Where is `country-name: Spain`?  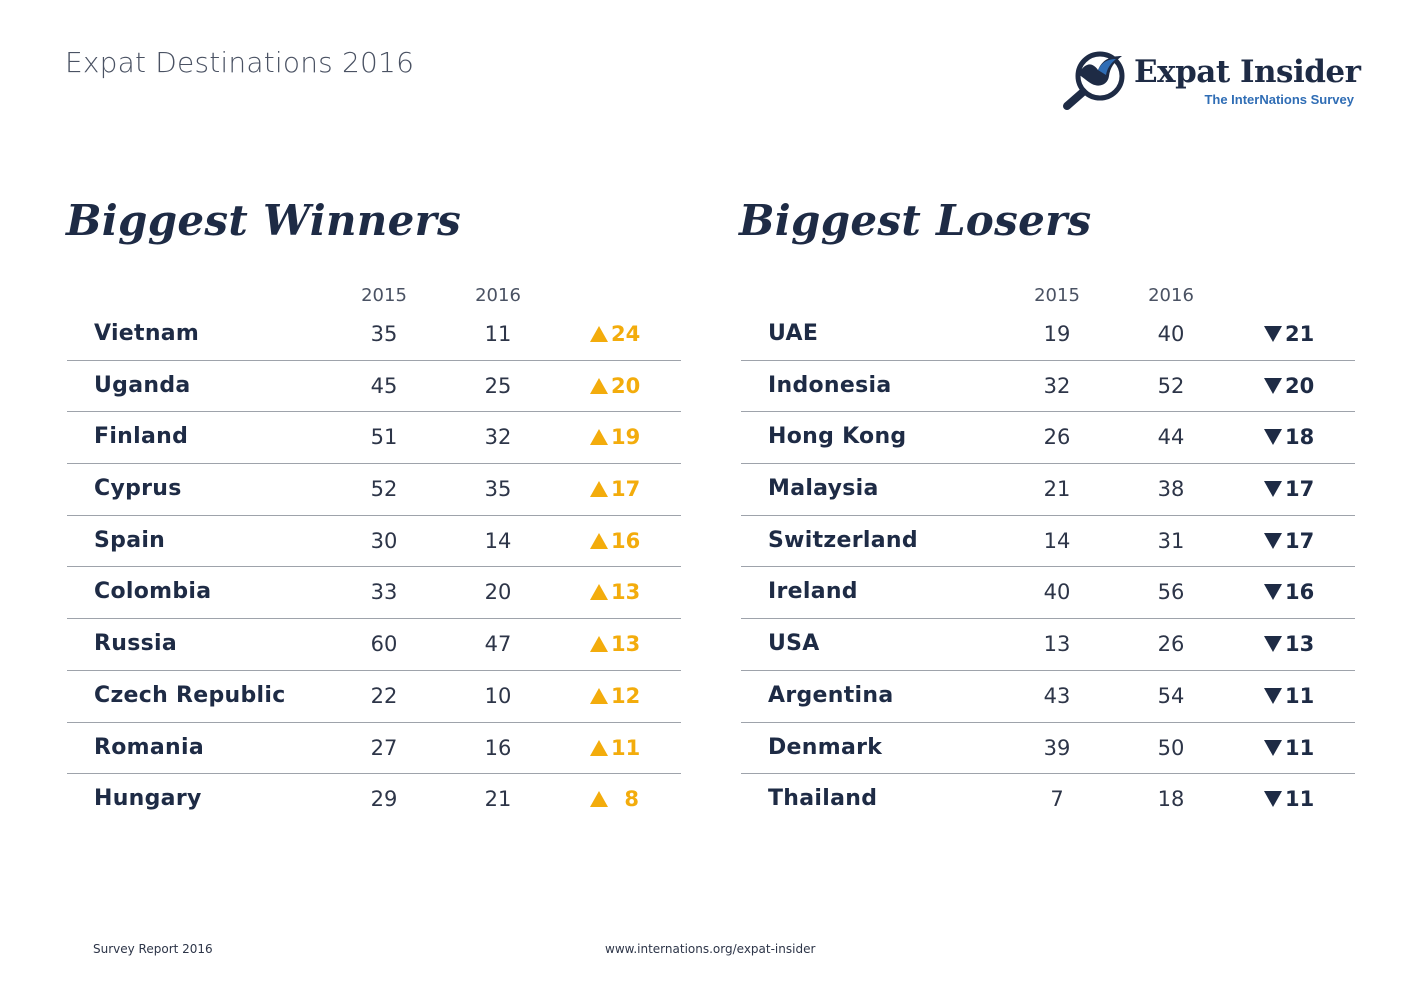
country-name: Spain is located at coordinates (130, 540).